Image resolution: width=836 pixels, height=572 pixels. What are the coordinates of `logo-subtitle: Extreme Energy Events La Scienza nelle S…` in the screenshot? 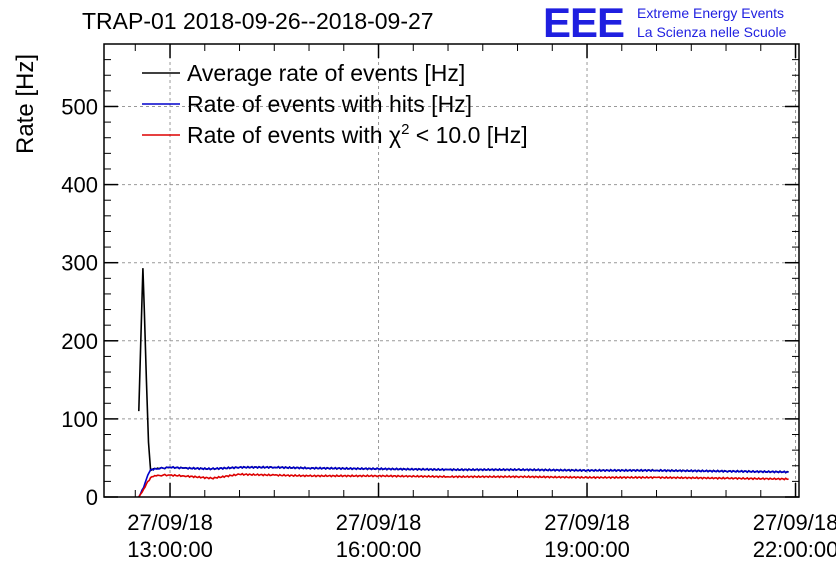 It's located at (711, 23).